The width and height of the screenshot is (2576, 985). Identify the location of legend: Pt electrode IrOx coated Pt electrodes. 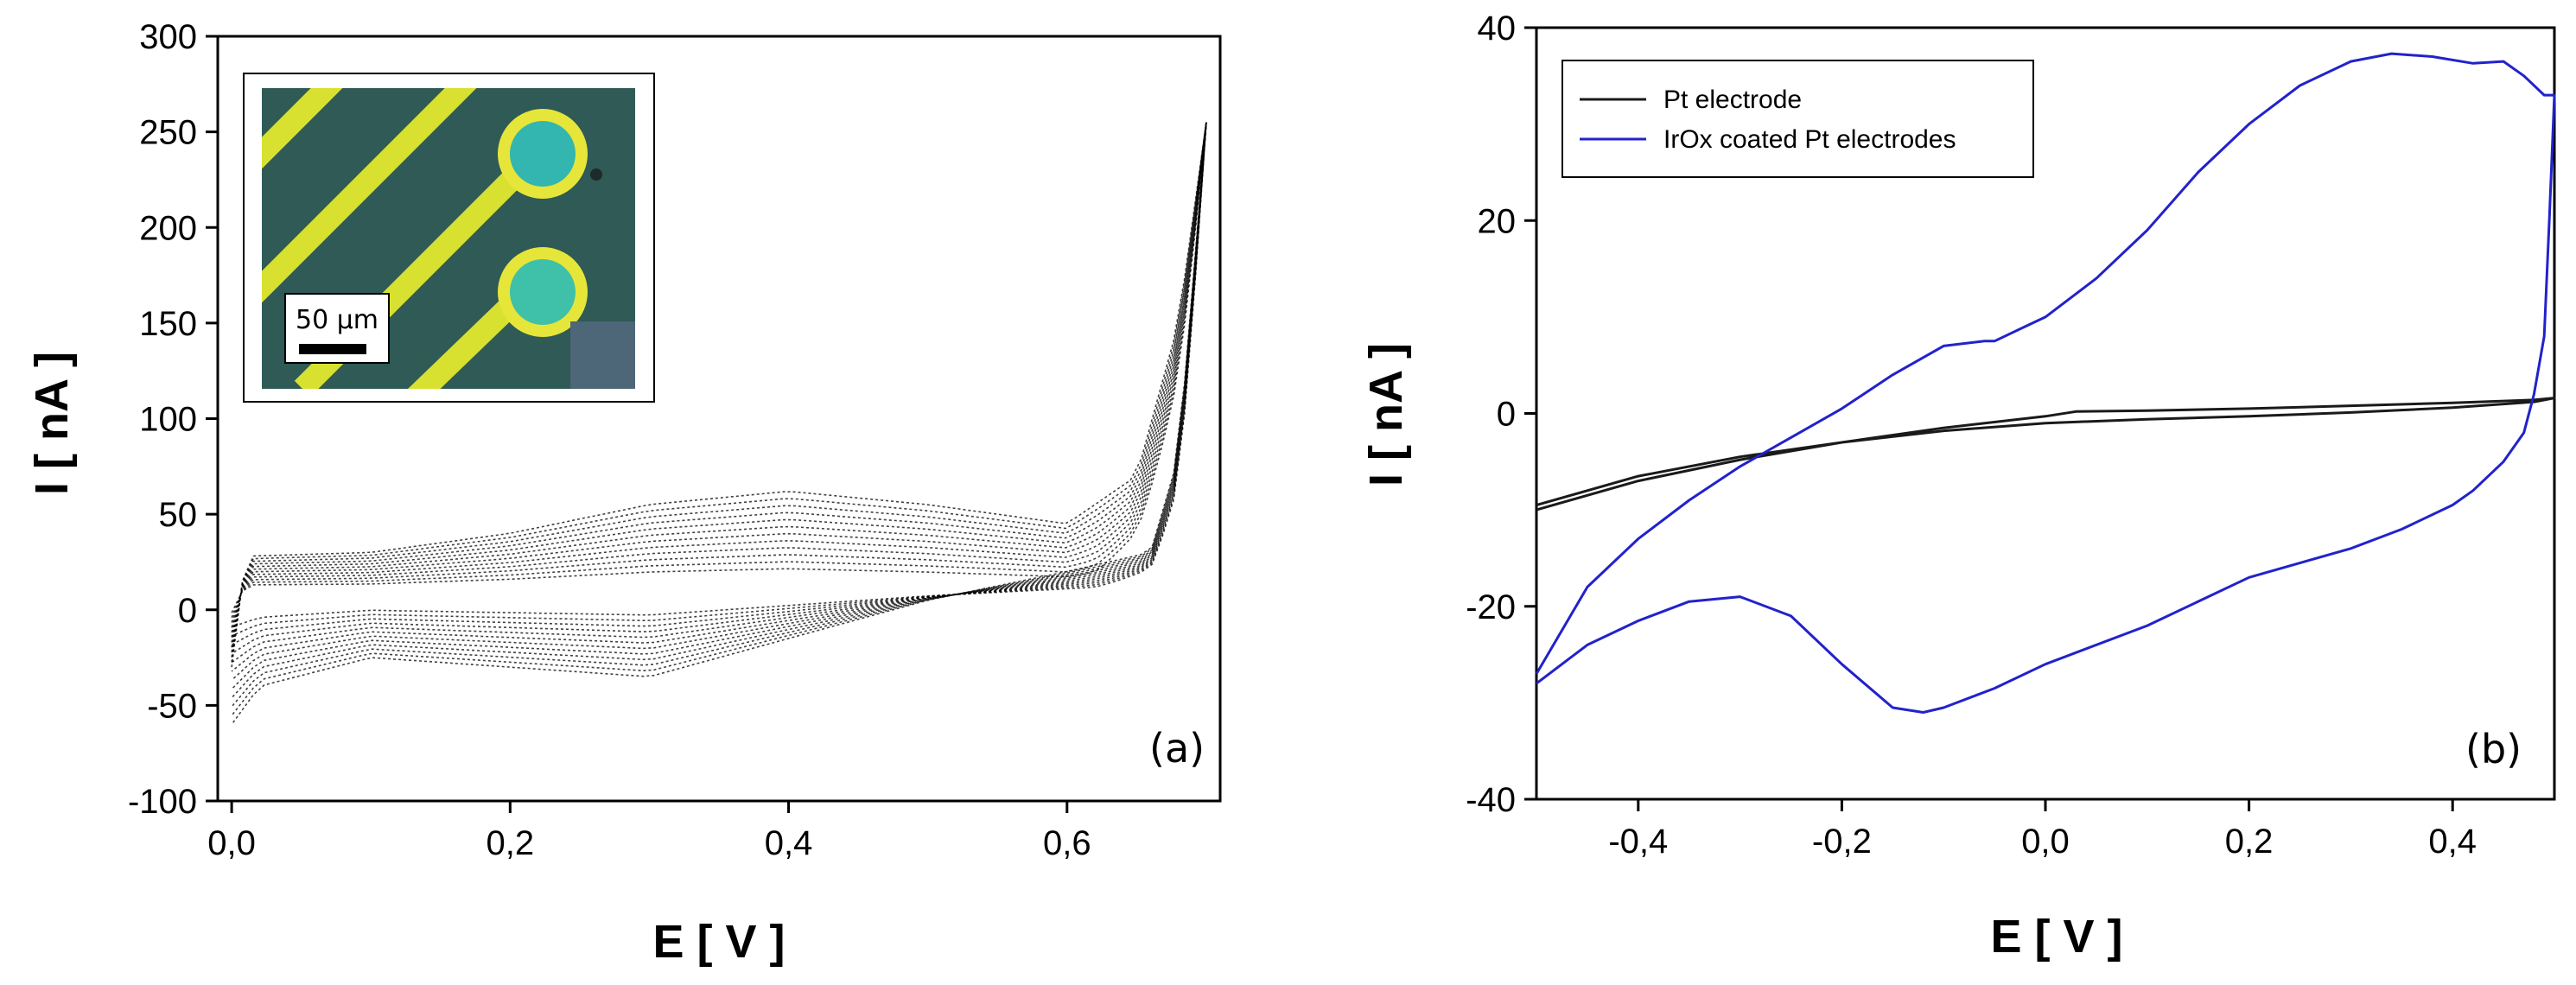
(1798, 119).